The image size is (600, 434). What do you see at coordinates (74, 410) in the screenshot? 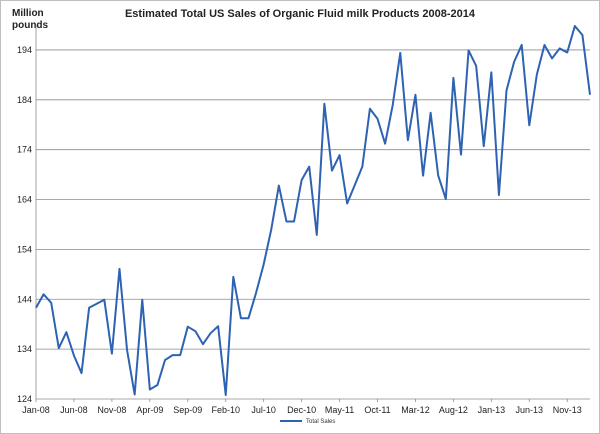
I see `x-tick-label: Jun-08` at bounding box center [74, 410].